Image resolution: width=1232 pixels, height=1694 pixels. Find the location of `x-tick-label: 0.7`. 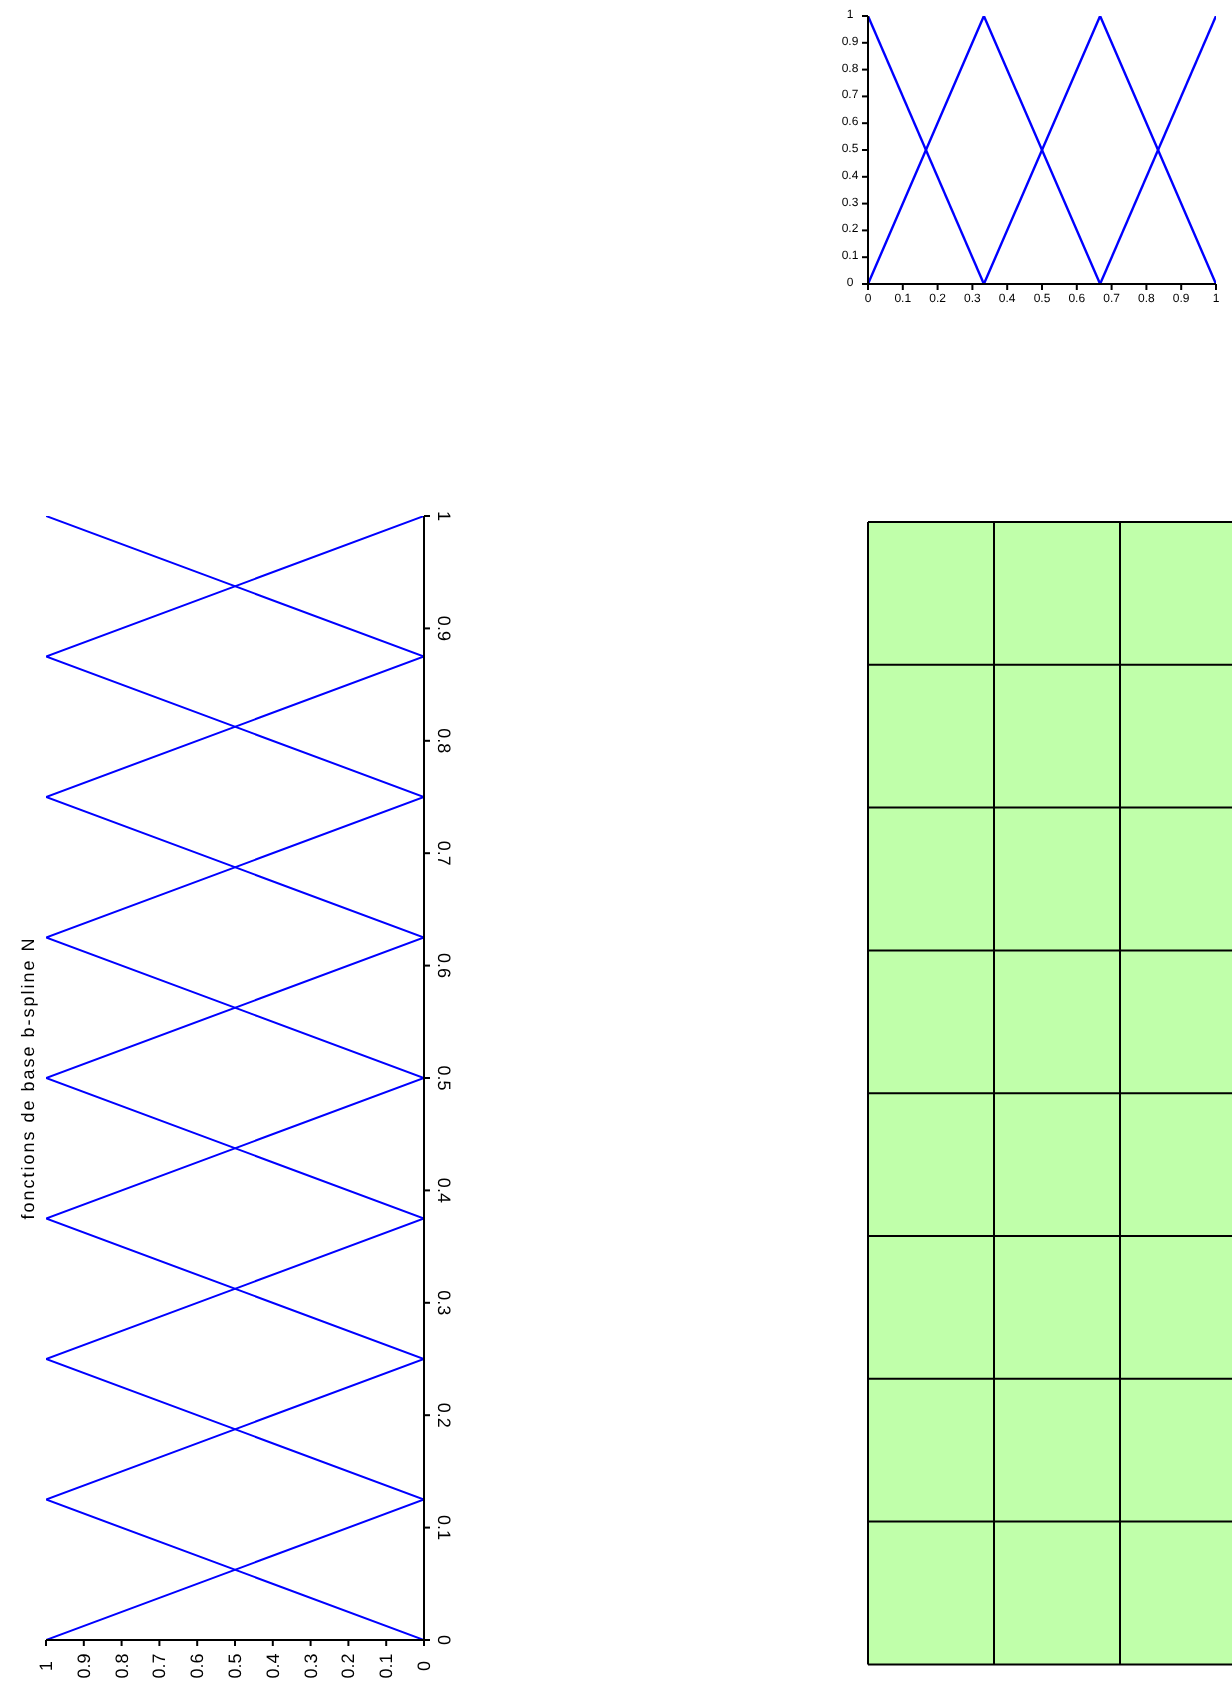

x-tick-label: 0.7 is located at coordinates (159, 1666).